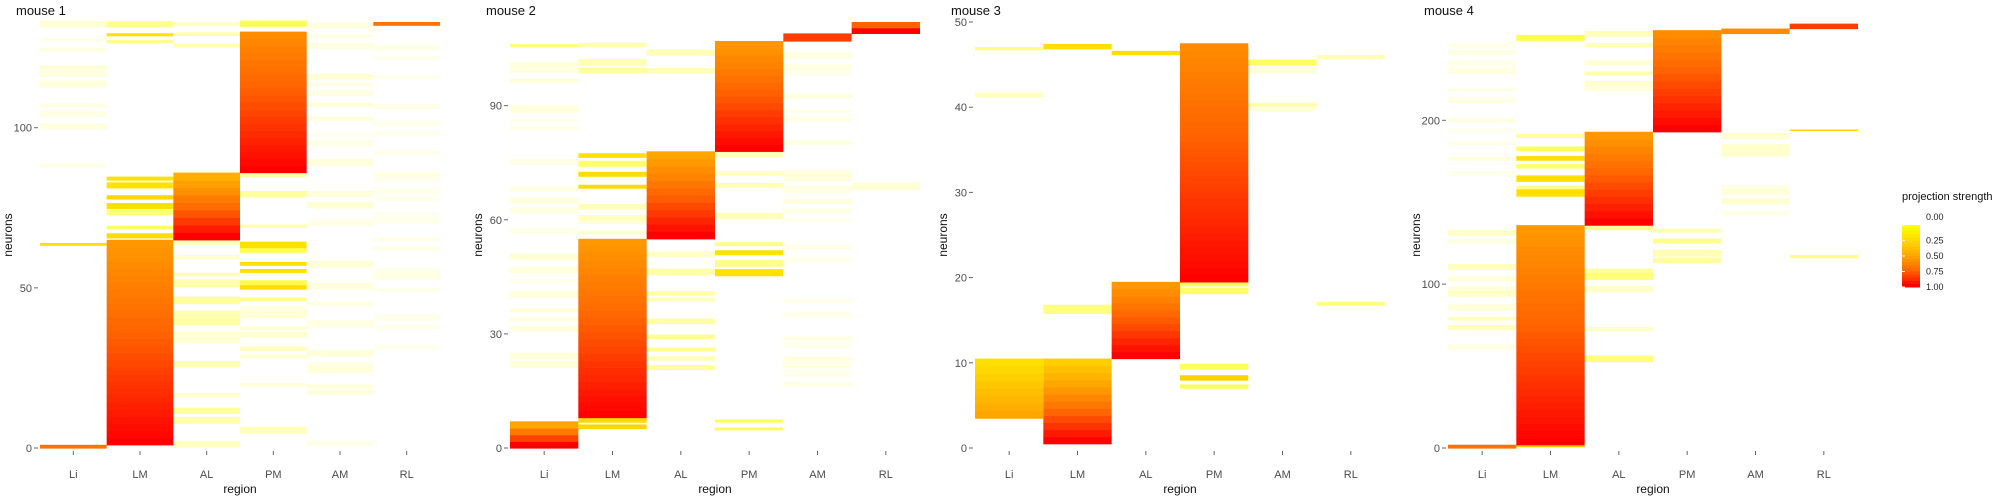 The width and height of the screenshot is (2000, 500). I want to click on y-tick-label: 60, so click(496, 221).